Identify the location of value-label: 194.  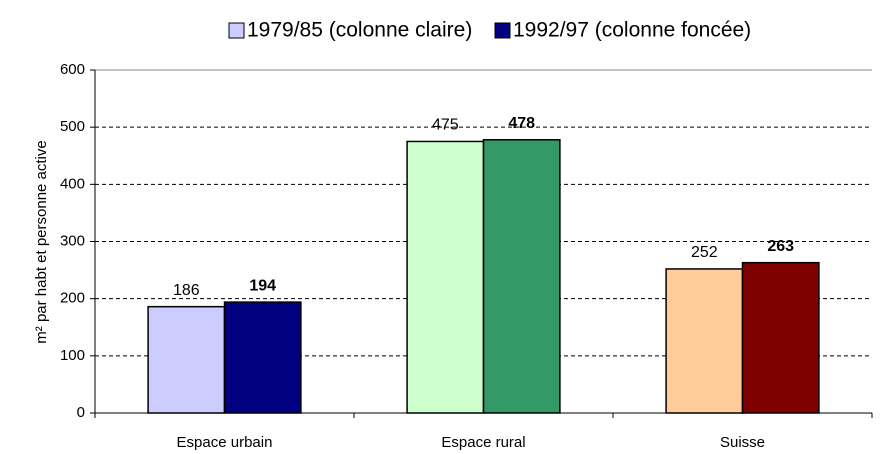
(262, 285).